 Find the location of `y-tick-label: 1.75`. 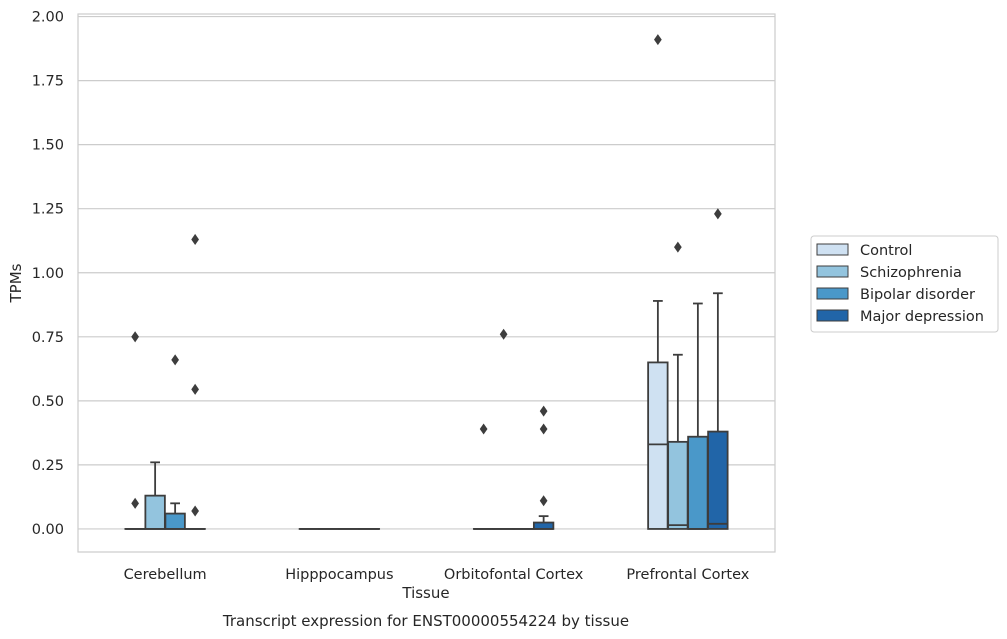

y-tick-label: 1.75 is located at coordinates (48, 82).